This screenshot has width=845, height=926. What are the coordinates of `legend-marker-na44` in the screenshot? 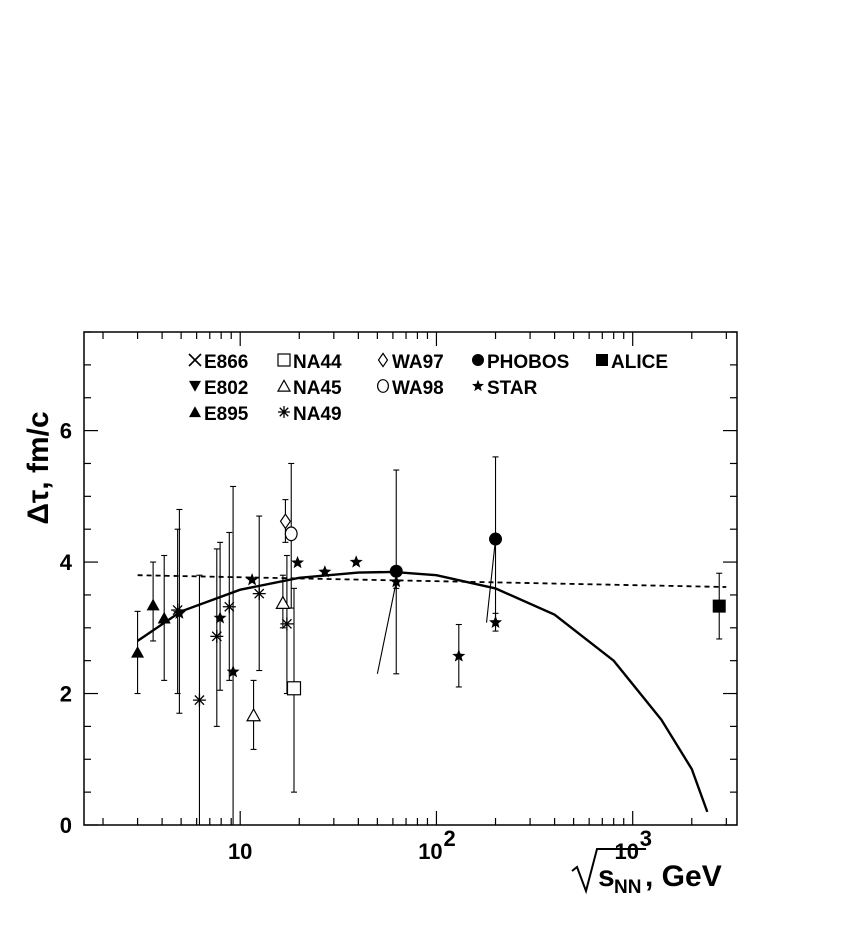 It's located at (284, 360).